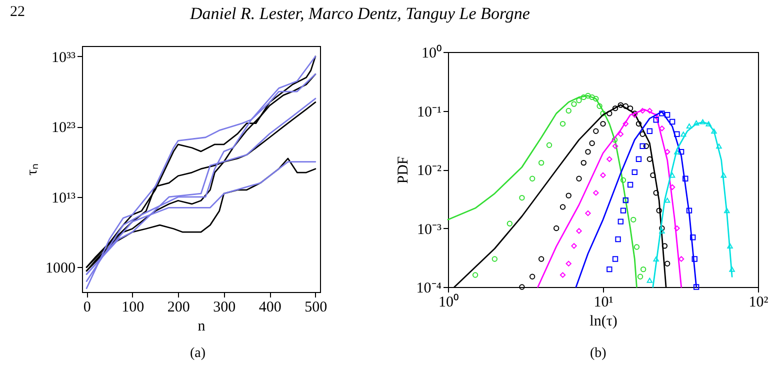 The image size is (776, 387). I want to click on x-tick-label: 10⁰, so click(448, 302).